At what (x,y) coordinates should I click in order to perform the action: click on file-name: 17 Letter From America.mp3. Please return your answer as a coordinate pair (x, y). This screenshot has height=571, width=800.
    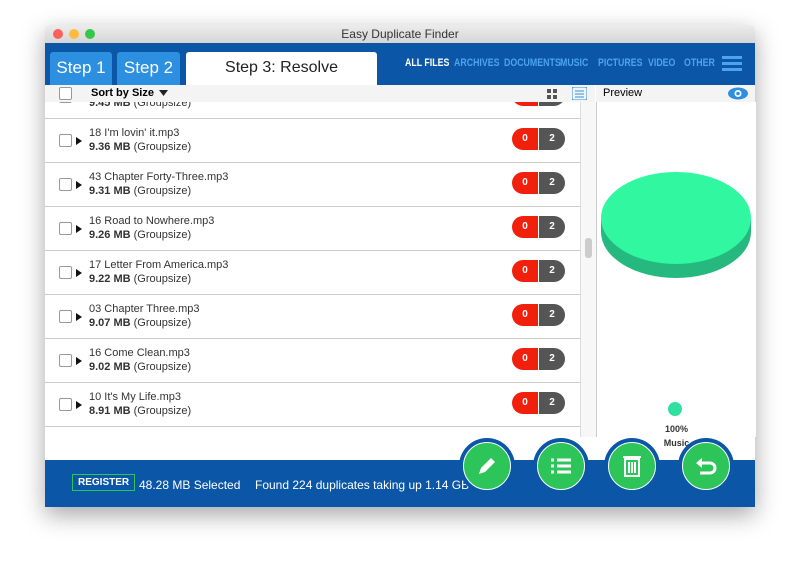
    Looking at the image, I should click on (159, 265).